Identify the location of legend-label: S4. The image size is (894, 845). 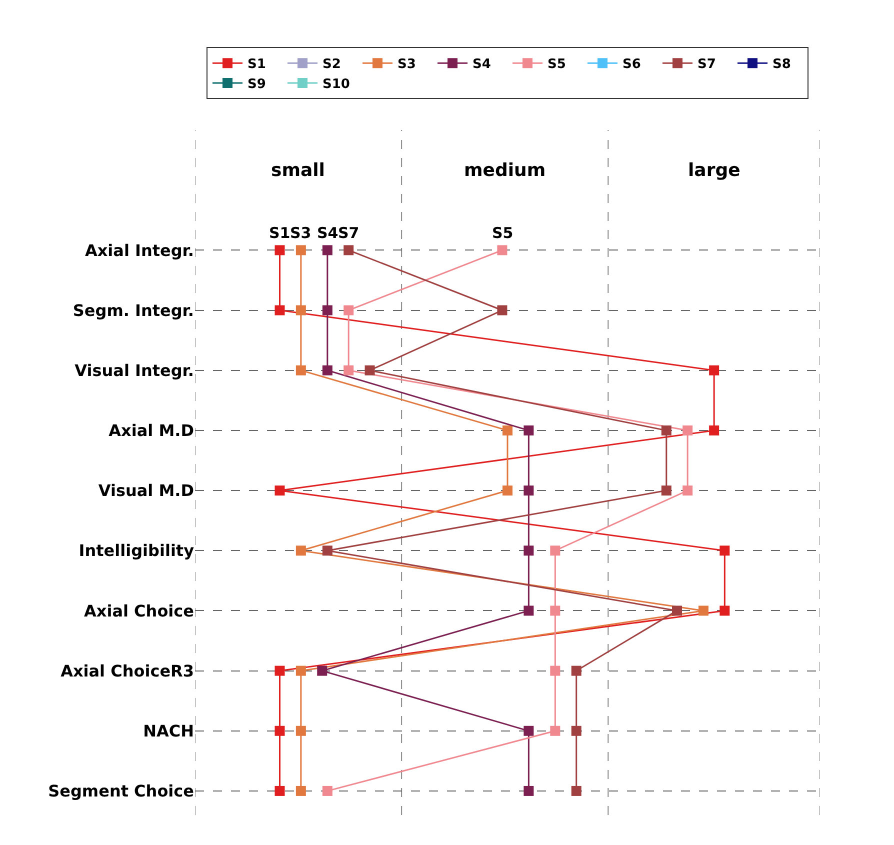
(481, 64).